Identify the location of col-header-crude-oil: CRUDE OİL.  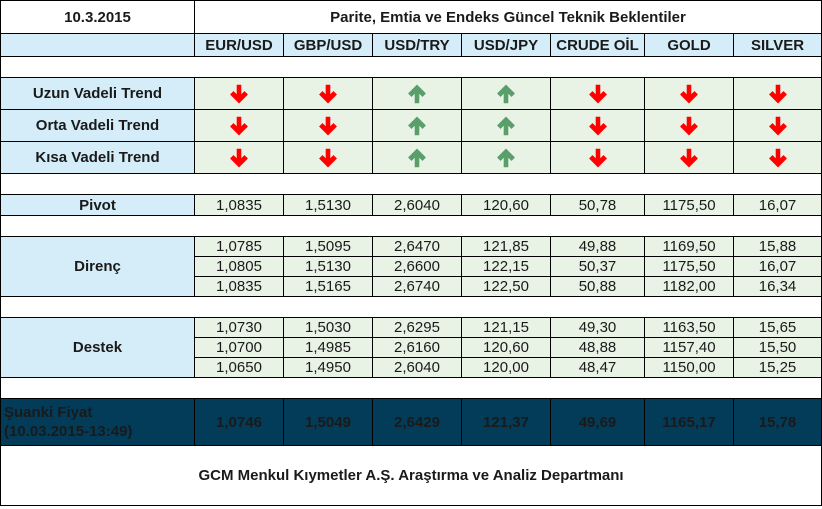
(597, 45).